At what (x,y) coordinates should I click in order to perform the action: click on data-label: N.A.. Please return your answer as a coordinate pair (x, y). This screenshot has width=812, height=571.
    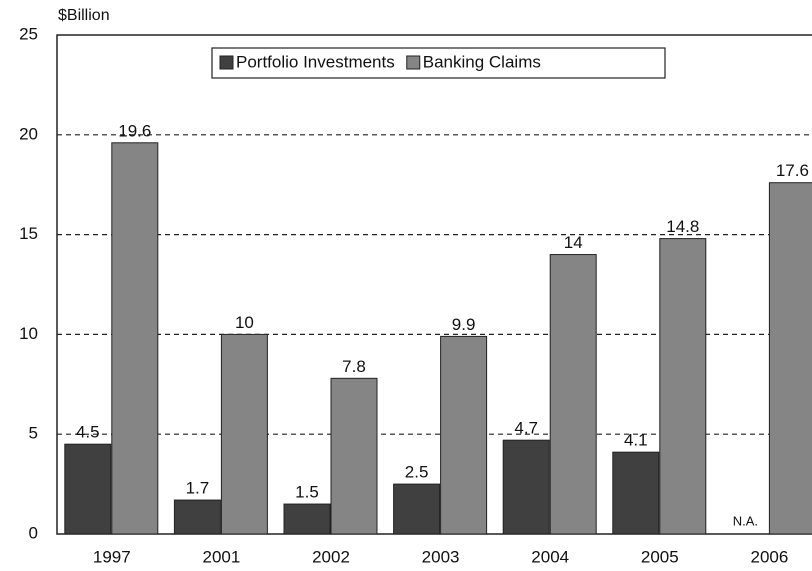
    Looking at the image, I should click on (745, 520).